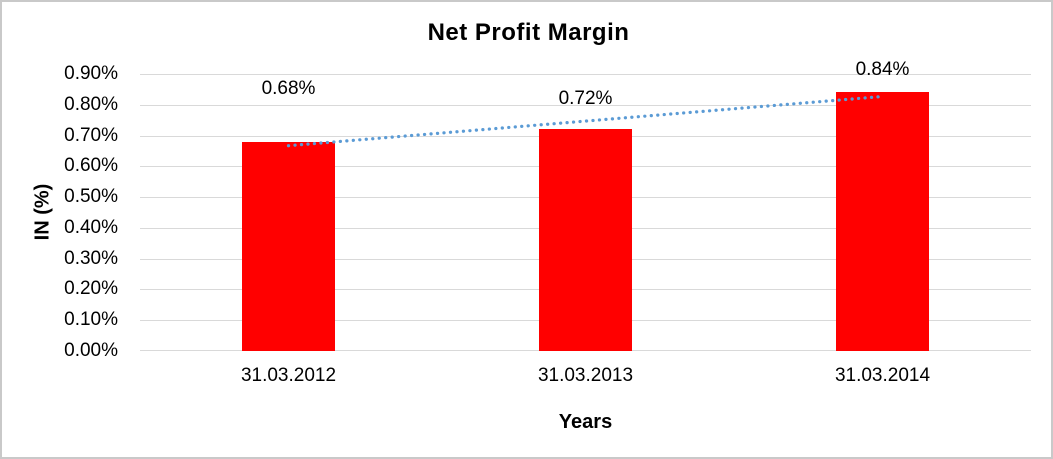 The width and height of the screenshot is (1053, 459). What do you see at coordinates (288, 246) in the screenshot?
I see `bar-31.03.2012` at bounding box center [288, 246].